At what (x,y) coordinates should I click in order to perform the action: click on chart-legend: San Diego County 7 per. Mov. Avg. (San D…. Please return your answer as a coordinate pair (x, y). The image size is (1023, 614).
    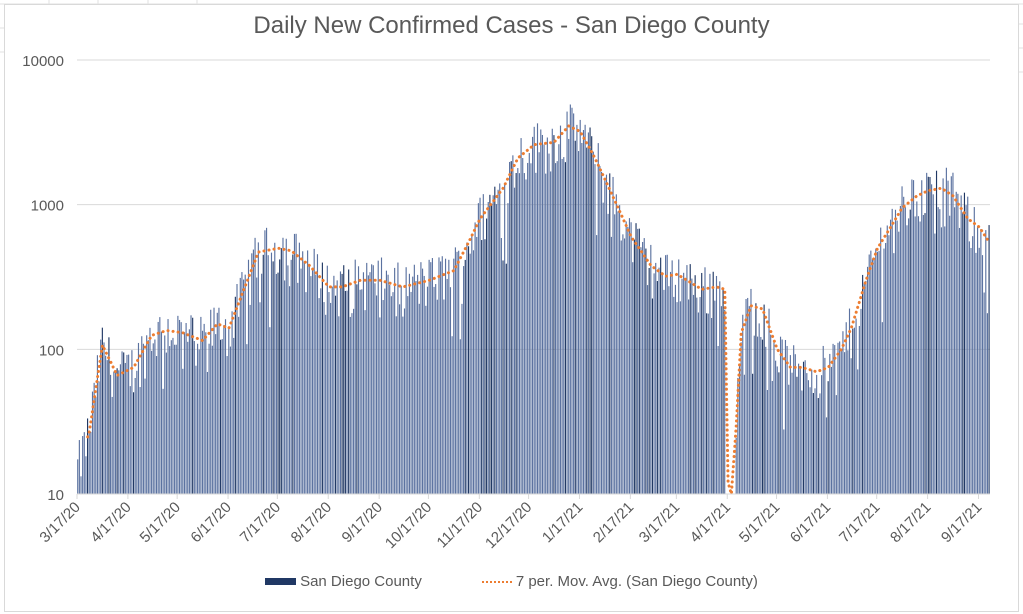
    Looking at the image, I should click on (511, 581).